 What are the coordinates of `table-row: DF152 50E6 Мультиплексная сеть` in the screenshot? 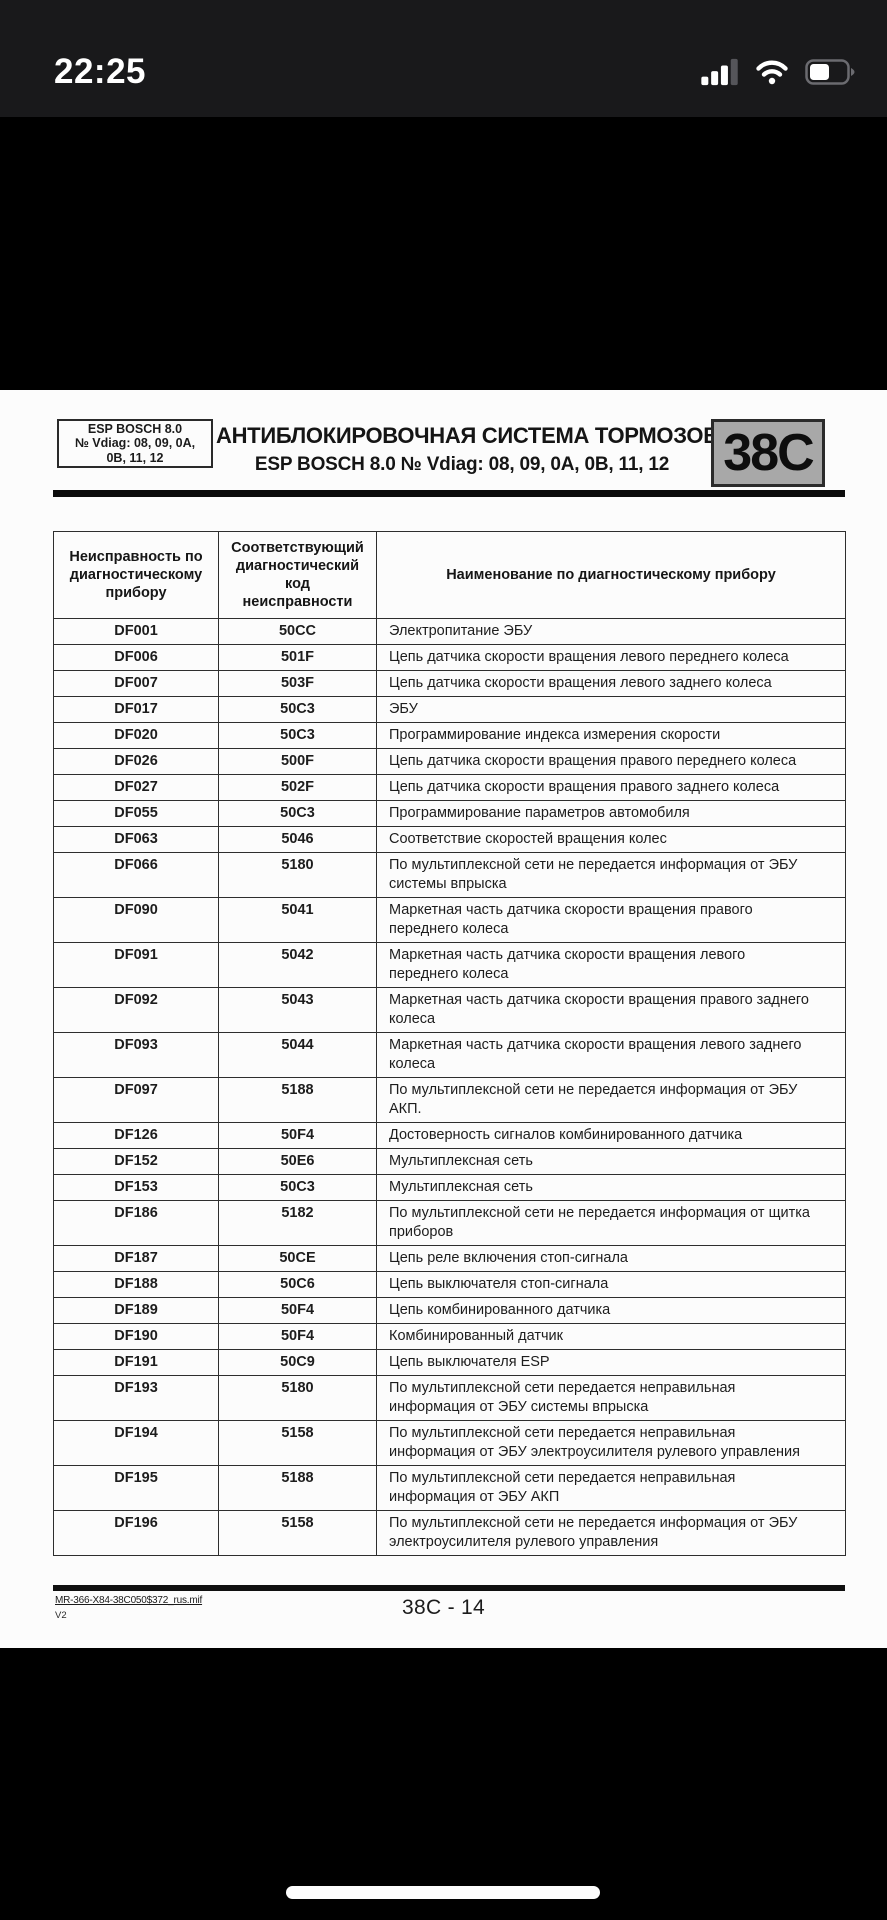 It's located at (449, 1161).